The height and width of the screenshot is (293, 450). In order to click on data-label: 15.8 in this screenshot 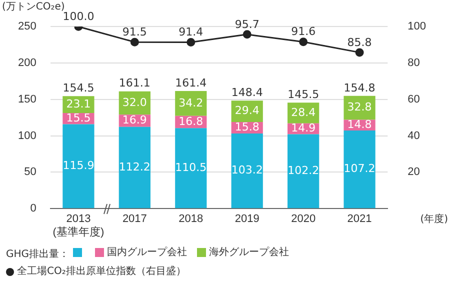, I will do `click(247, 127)`.